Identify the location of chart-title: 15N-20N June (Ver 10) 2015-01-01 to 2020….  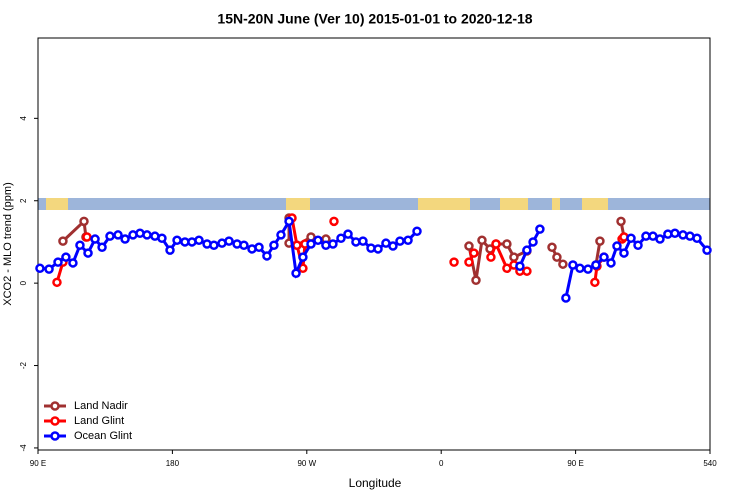
(374, 19).